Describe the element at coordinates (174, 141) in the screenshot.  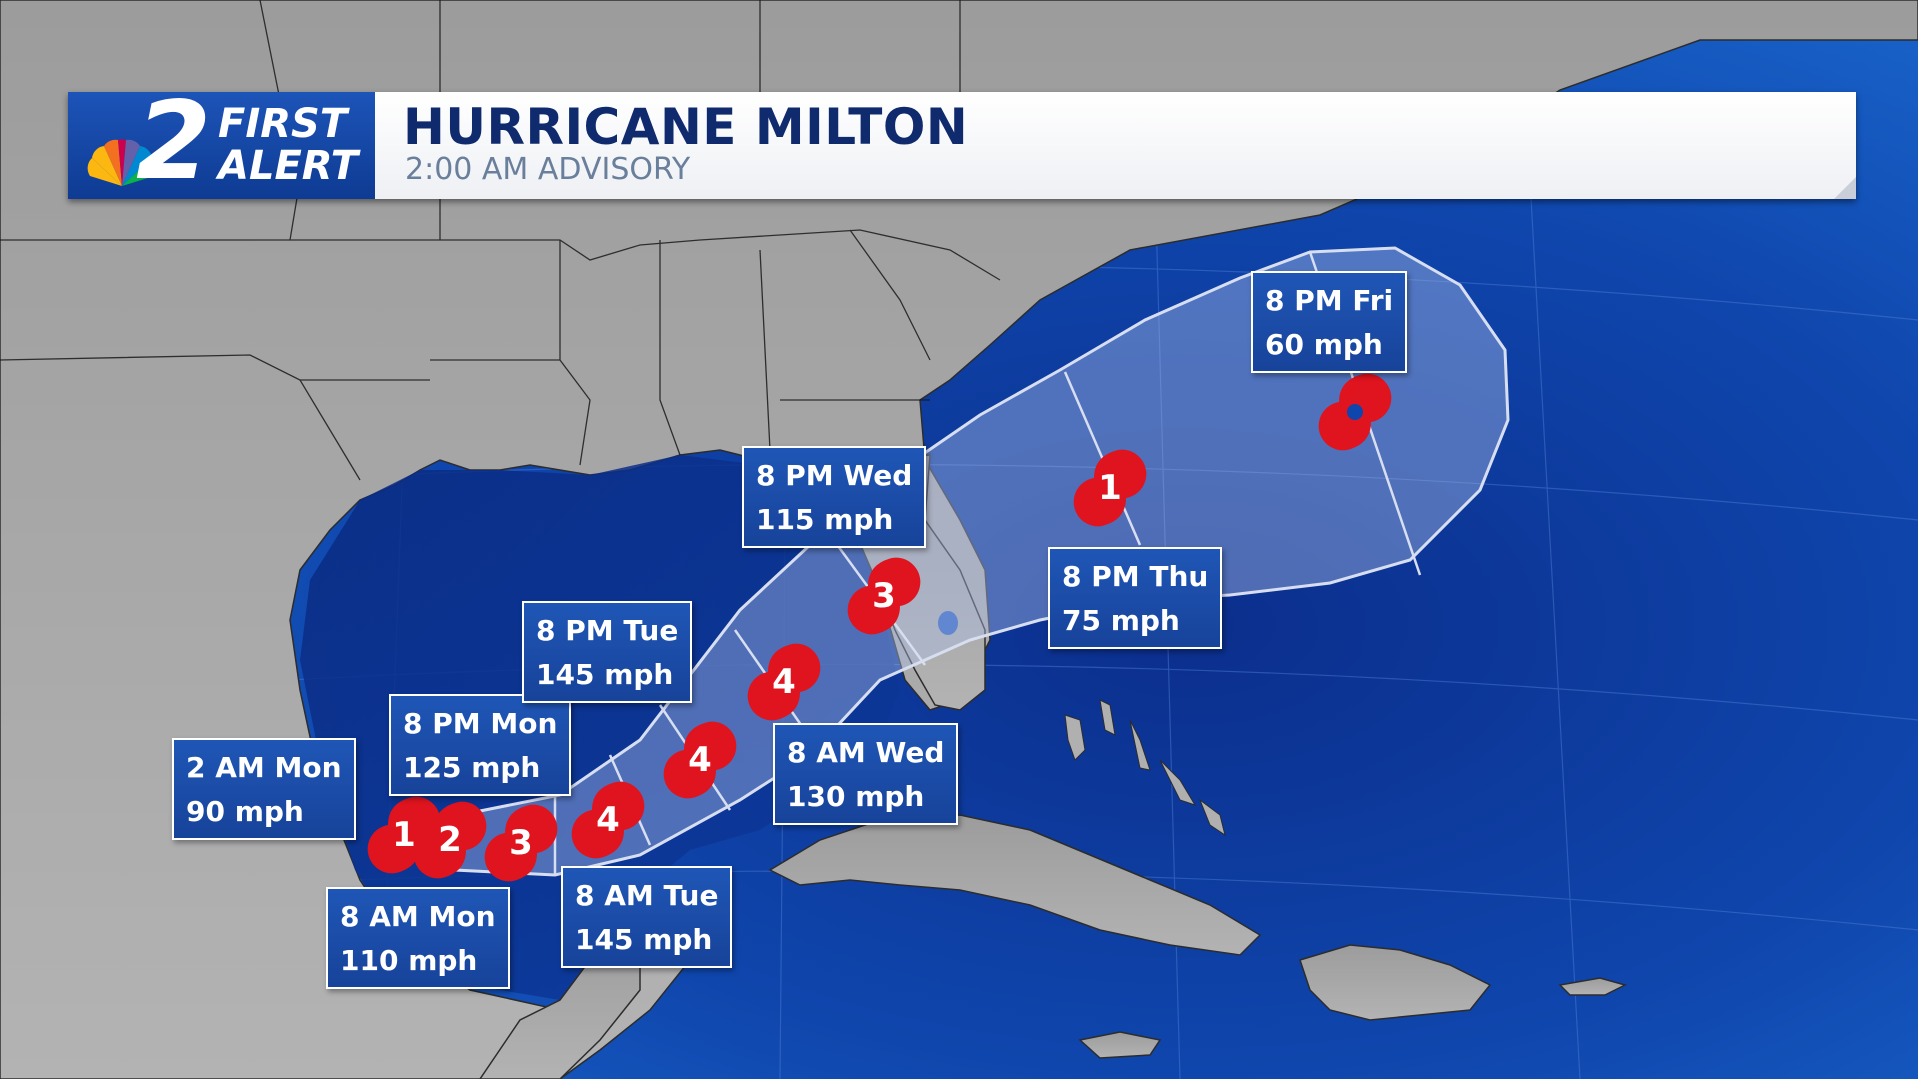
I see `logo-channel-number: 2` at that location.